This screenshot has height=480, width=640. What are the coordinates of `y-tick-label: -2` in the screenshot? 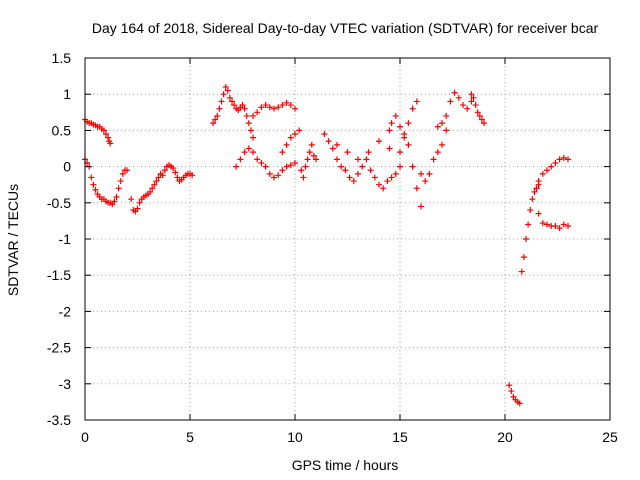 It's located at (65, 311).